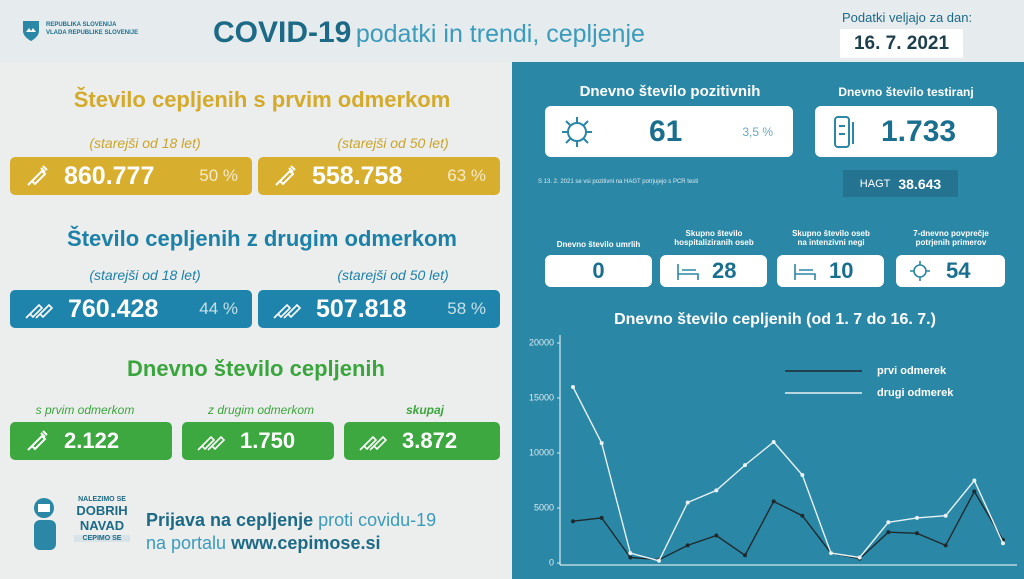 Image resolution: width=1024 pixels, height=579 pixels. Describe the element at coordinates (844, 131) in the screenshot. I see `test-icon` at that location.